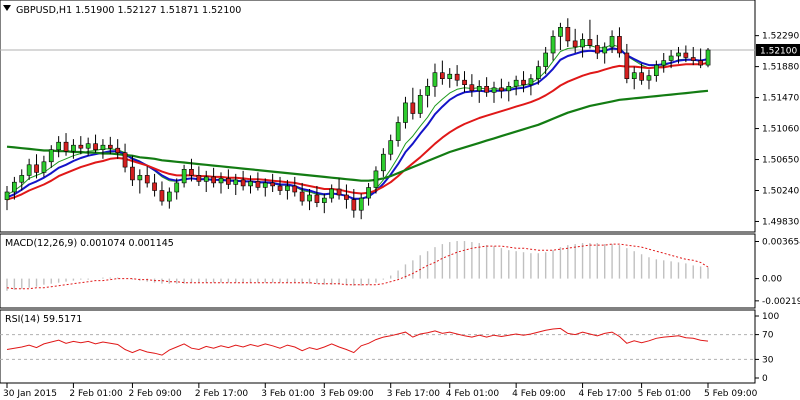 The width and height of the screenshot is (800, 400). What do you see at coordinates (288, 394) in the screenshot?
I see `time-tick-label: 3 Feb 01:00` at bounding box center [288, 394].